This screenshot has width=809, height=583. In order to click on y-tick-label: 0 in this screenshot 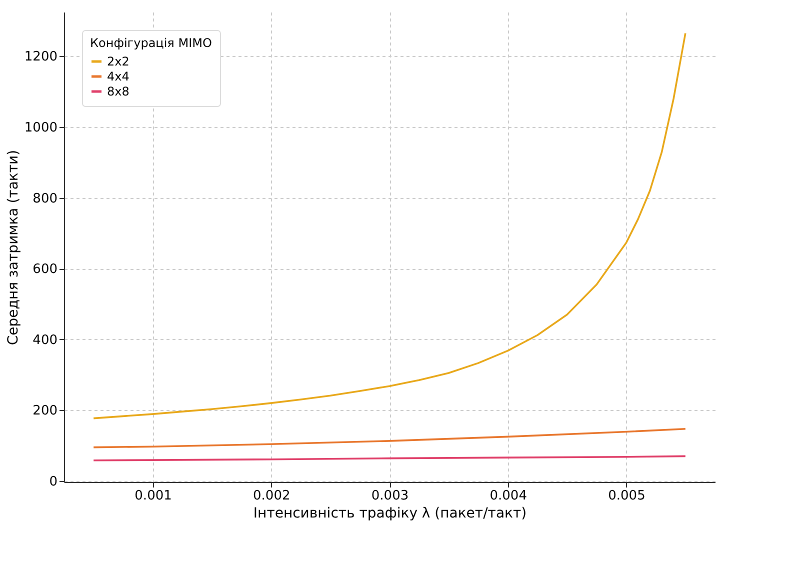, I will do `click(53, 482)`.